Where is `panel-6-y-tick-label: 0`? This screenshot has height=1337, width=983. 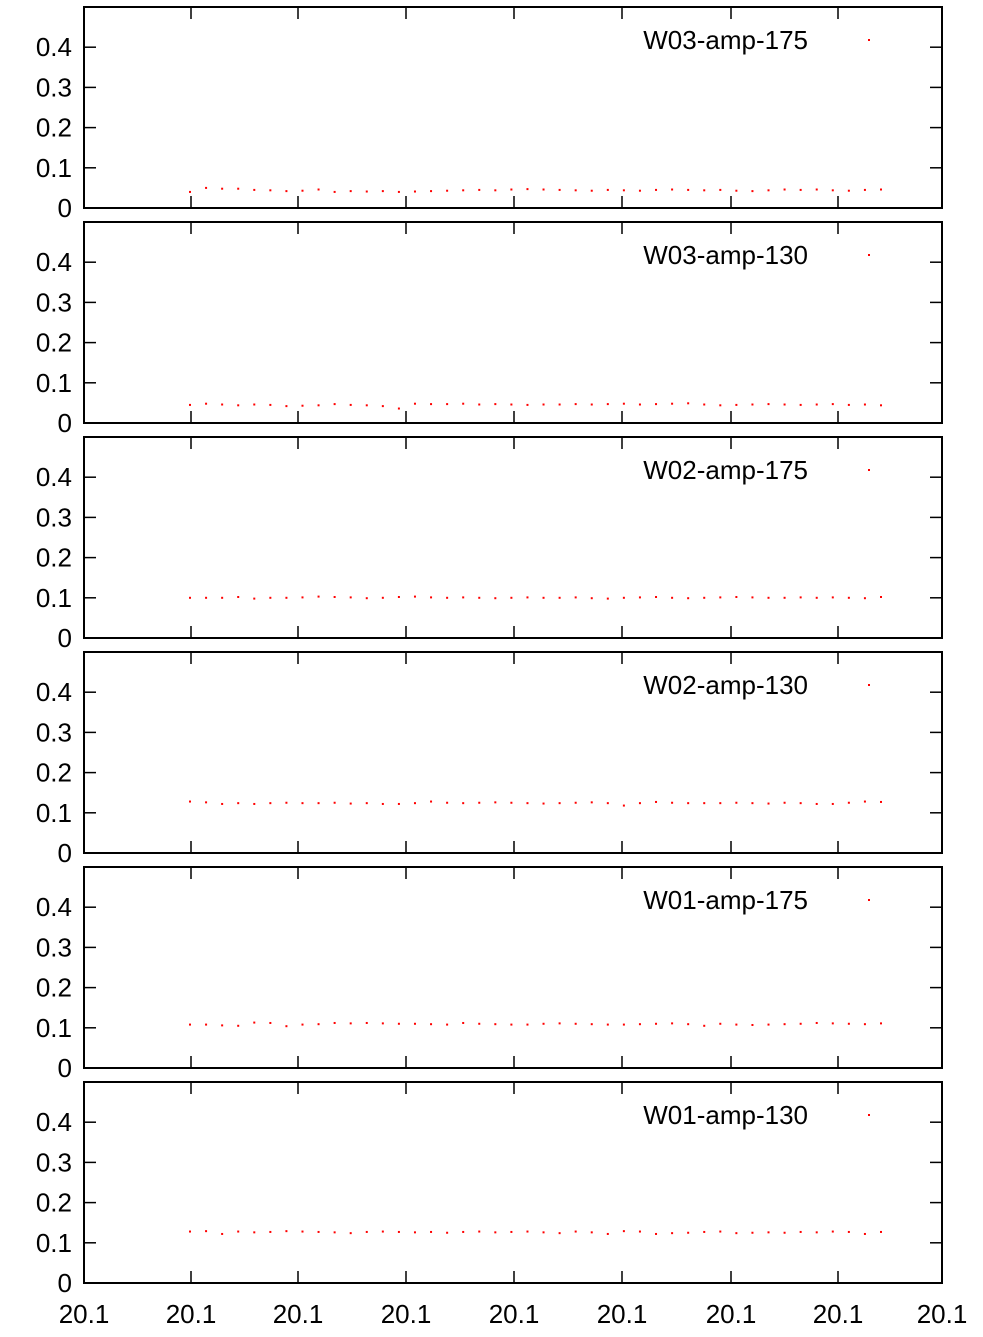
panel-6-y-tick-label: 0 is located at coordinates (65, 1283).